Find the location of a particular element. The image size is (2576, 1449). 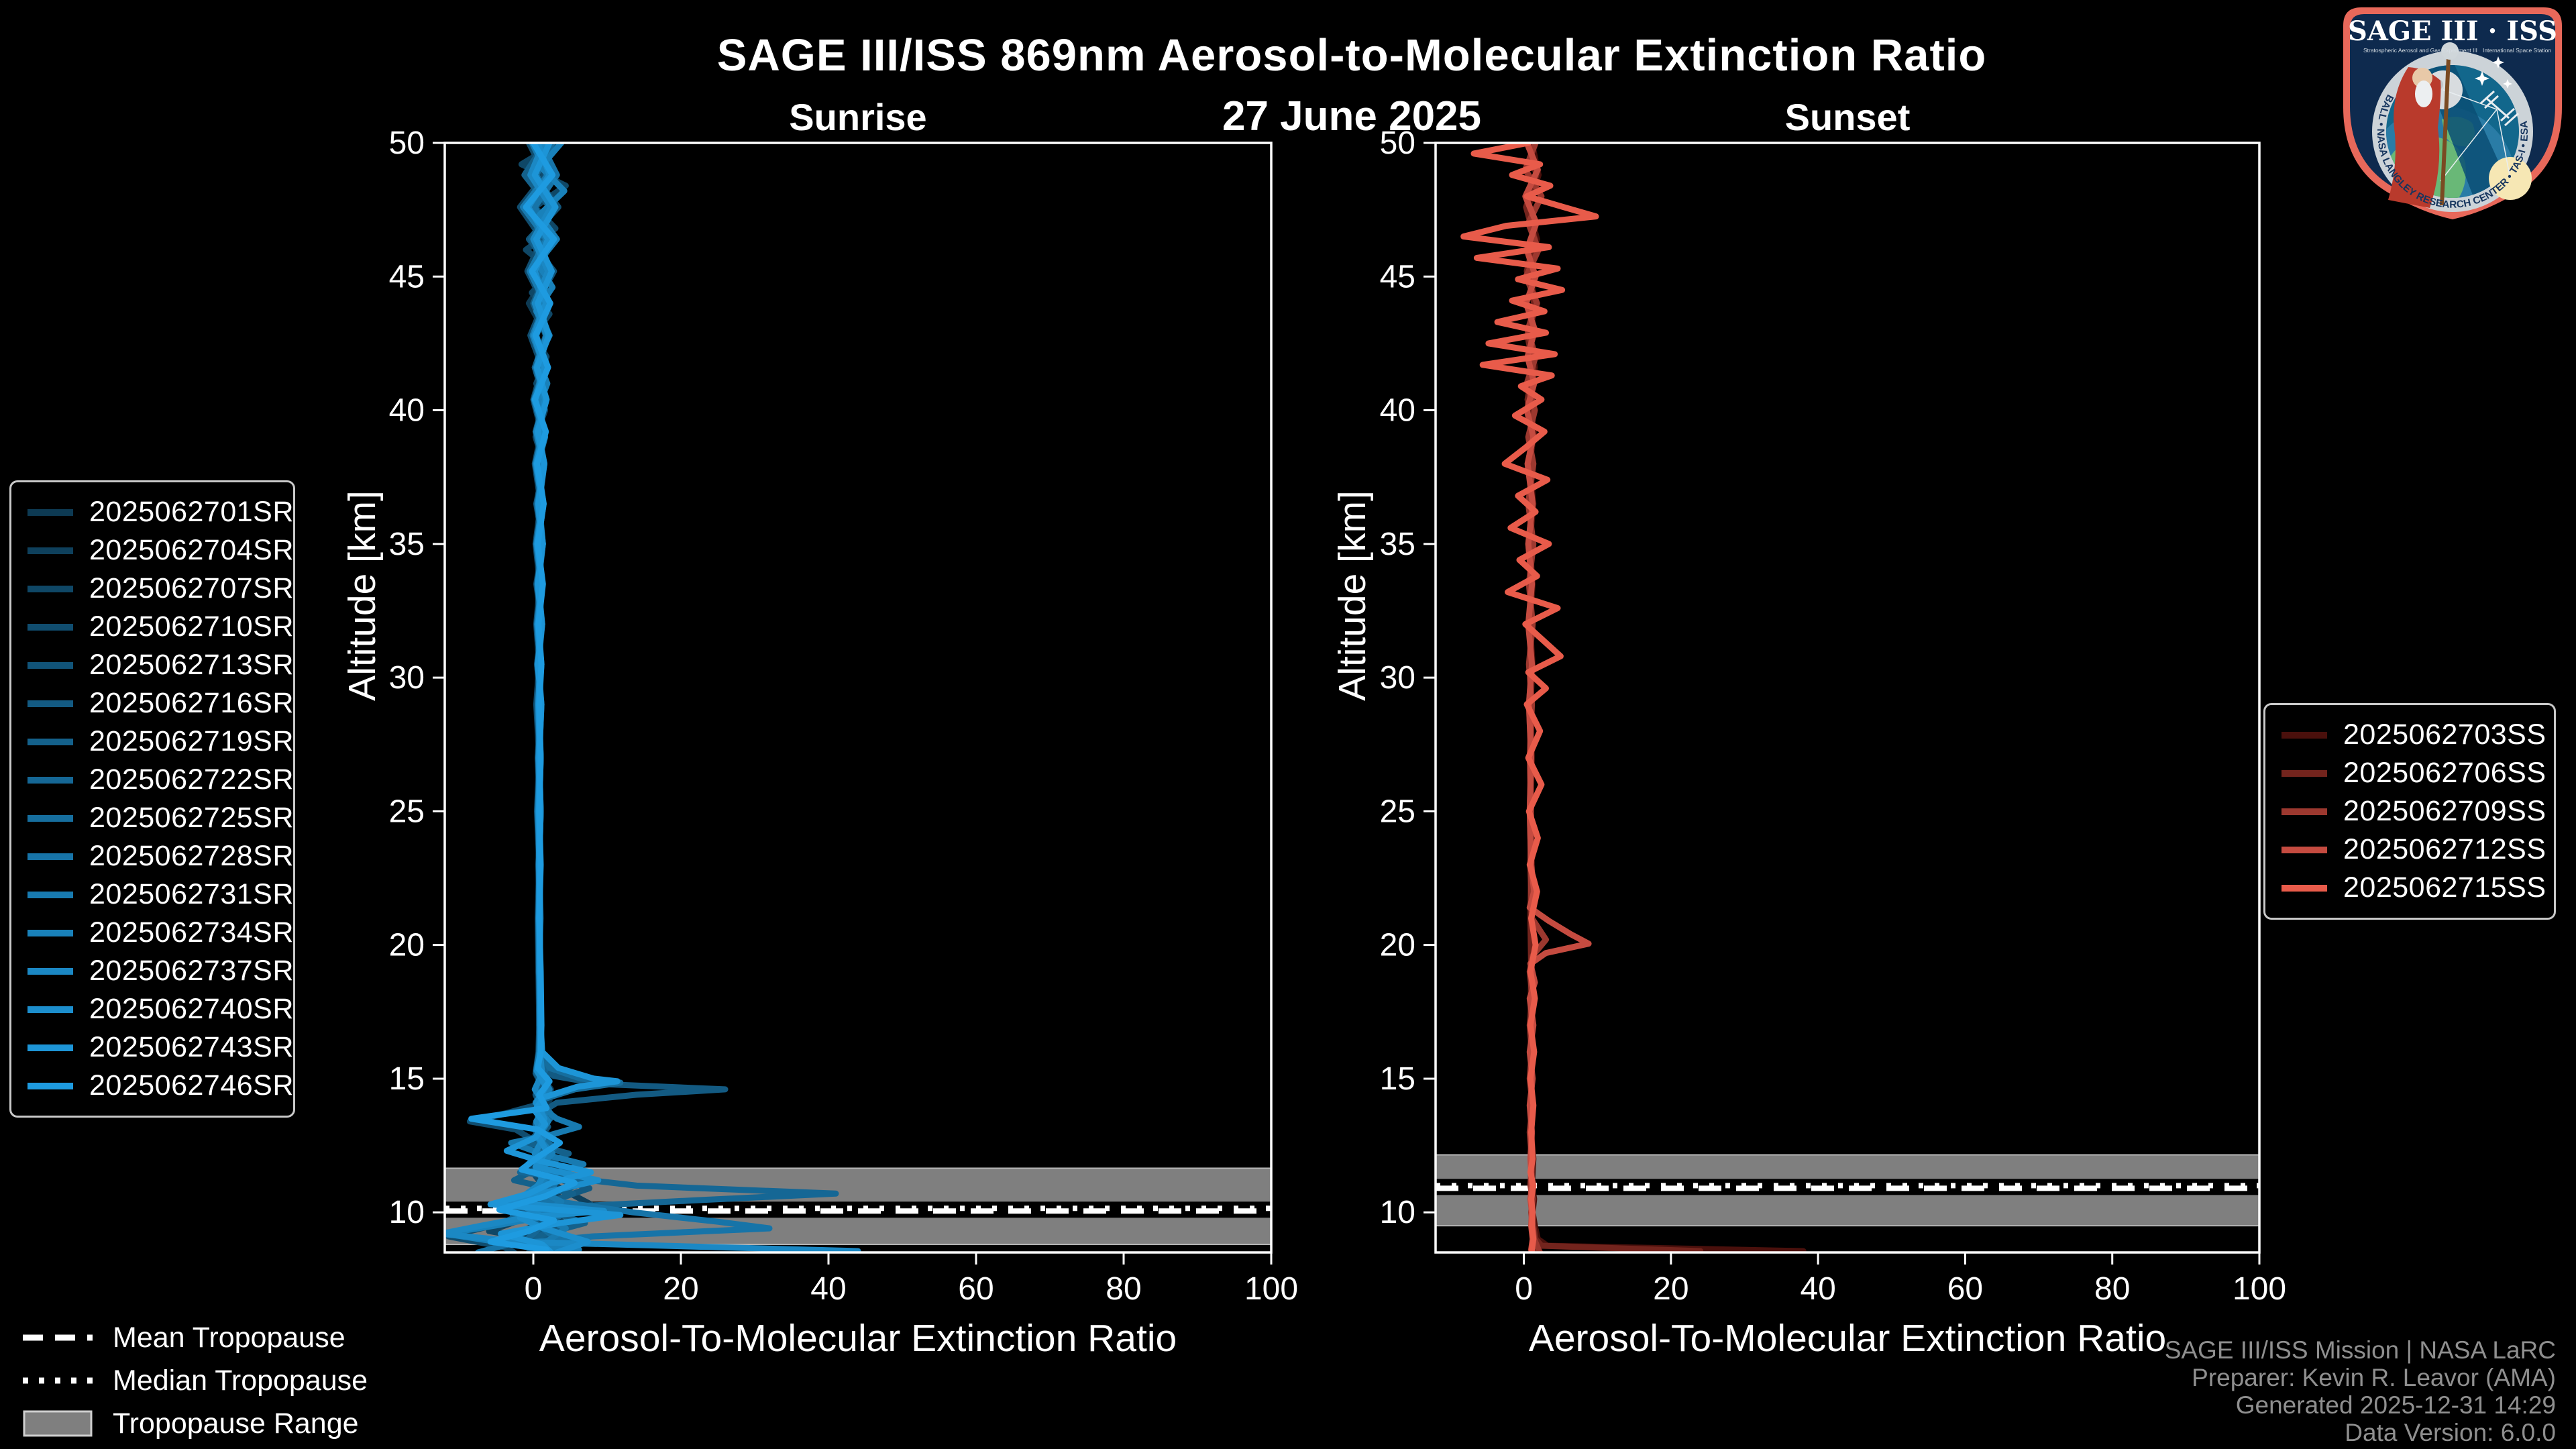

logo-iss is located at coordinates (2480, 135).